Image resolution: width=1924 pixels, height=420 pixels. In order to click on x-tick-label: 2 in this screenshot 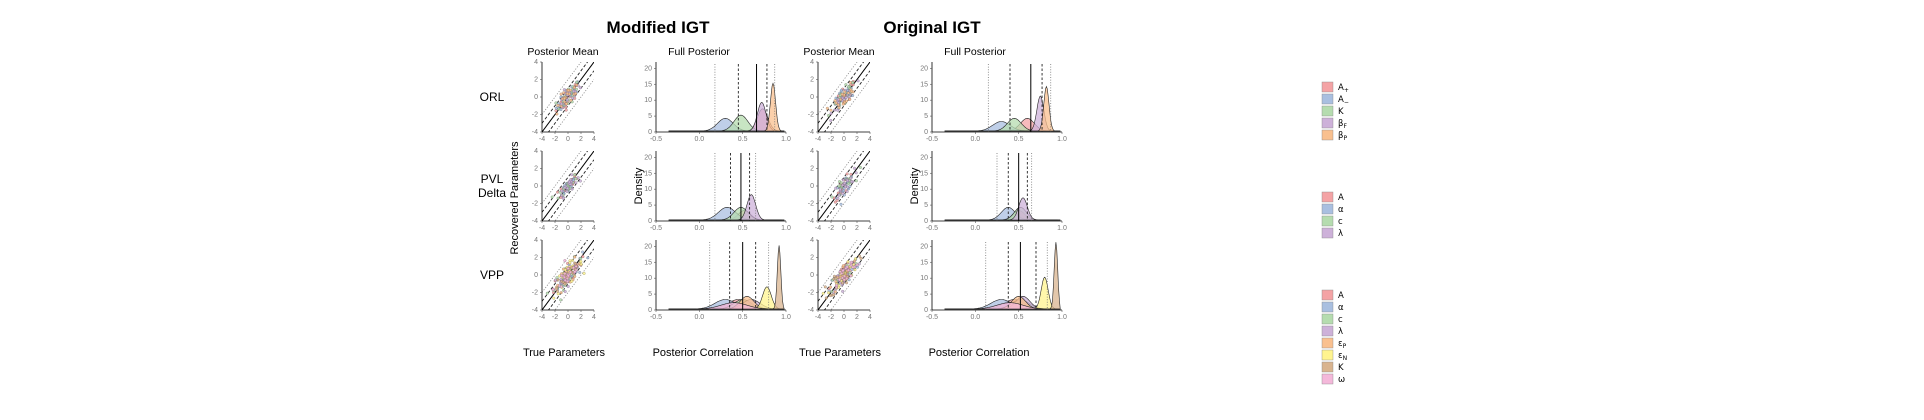, I will do `click(857, 228)`.